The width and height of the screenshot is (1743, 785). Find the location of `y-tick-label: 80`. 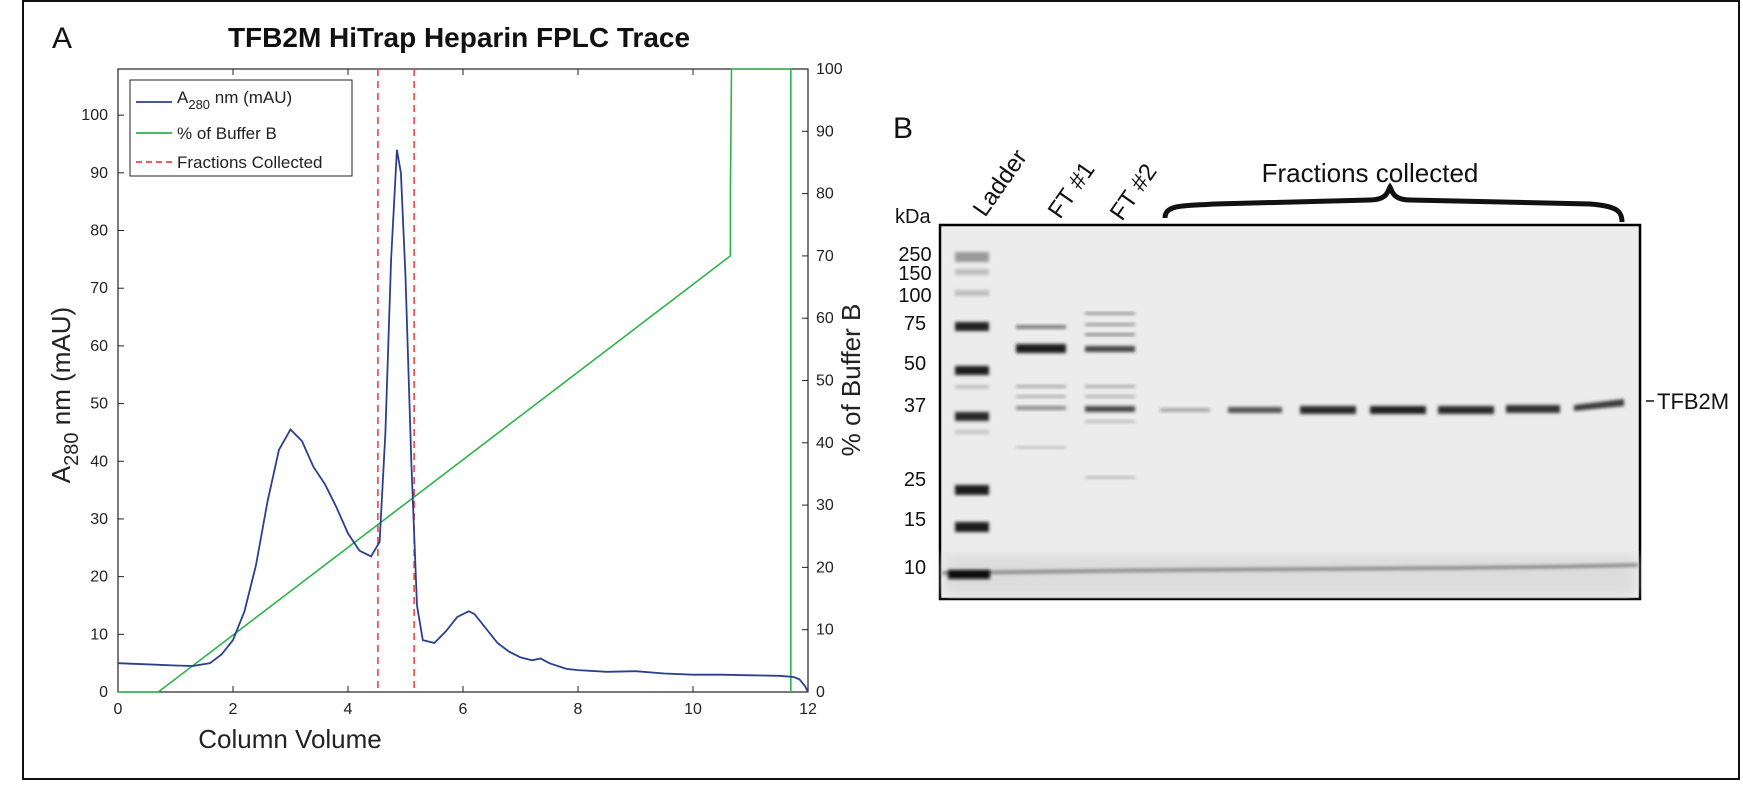

y-tick-label: 80 is located at coordinates (99, 231).